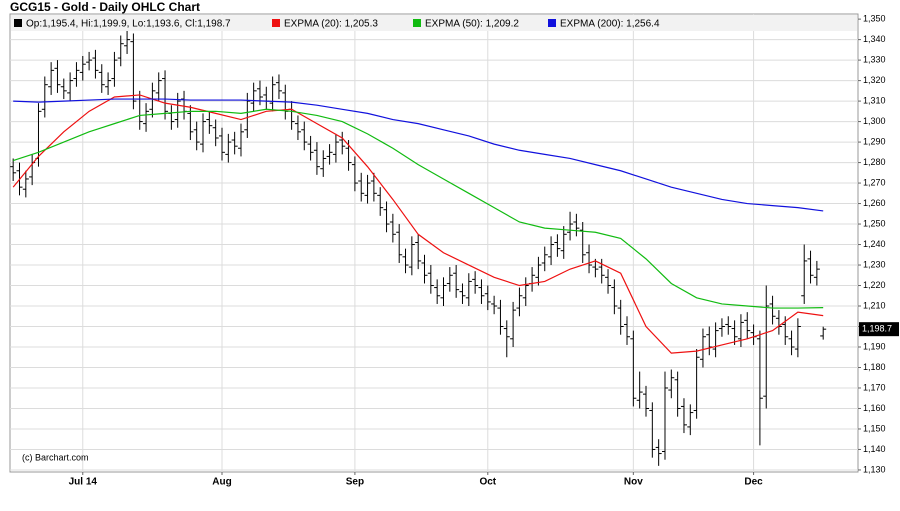 The width and height of the screenshot is (900, 511). What do you see at coordinates (221, 482) in the screenshot?
I see `x-tick-label: Aug` at bounding box center [221, 482].